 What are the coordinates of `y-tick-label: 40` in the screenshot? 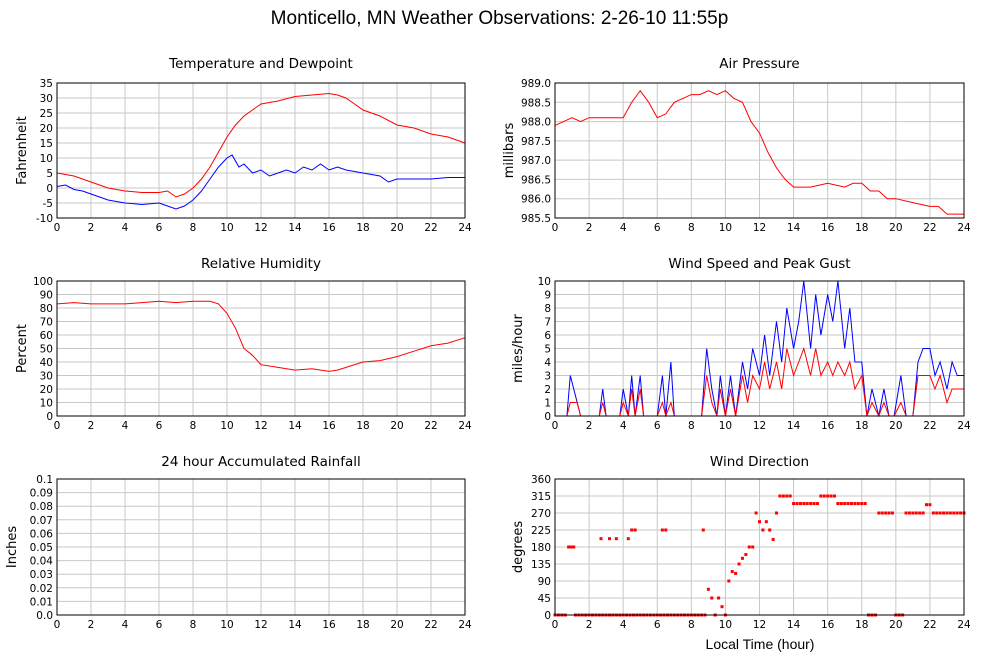 It's located at (46, 363).